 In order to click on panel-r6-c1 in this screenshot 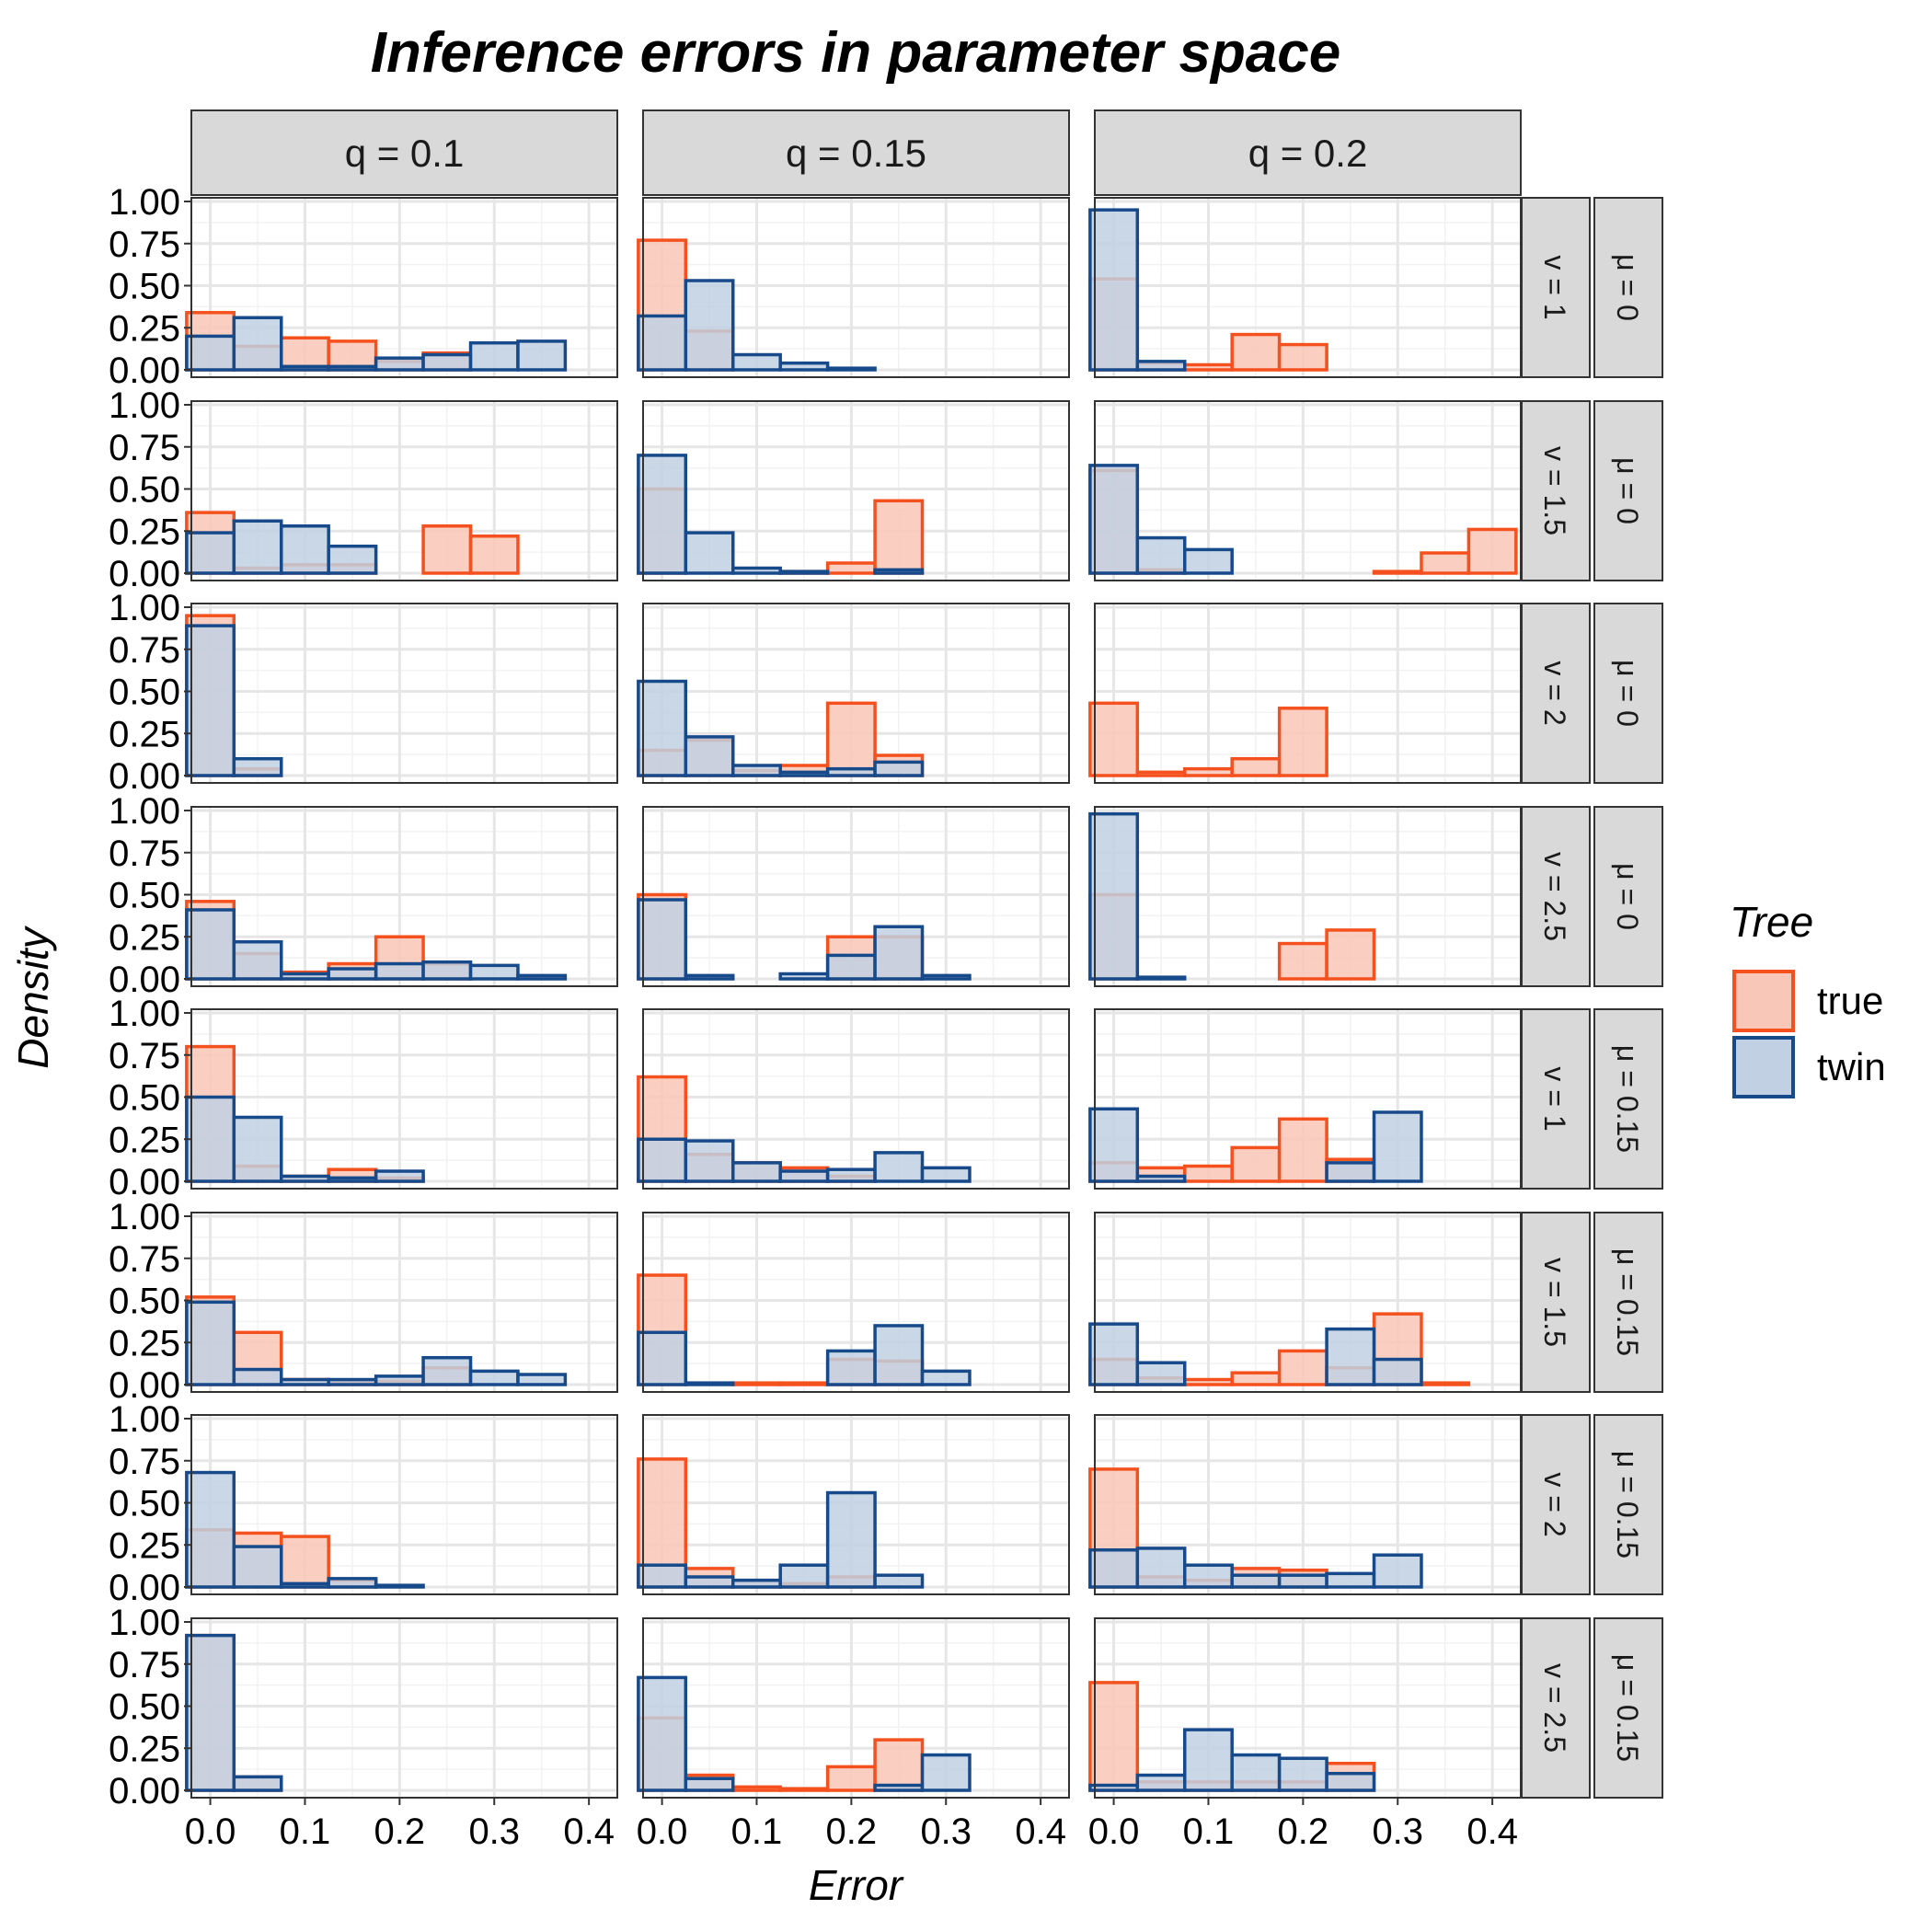, I will do `click(401, 1302)`.